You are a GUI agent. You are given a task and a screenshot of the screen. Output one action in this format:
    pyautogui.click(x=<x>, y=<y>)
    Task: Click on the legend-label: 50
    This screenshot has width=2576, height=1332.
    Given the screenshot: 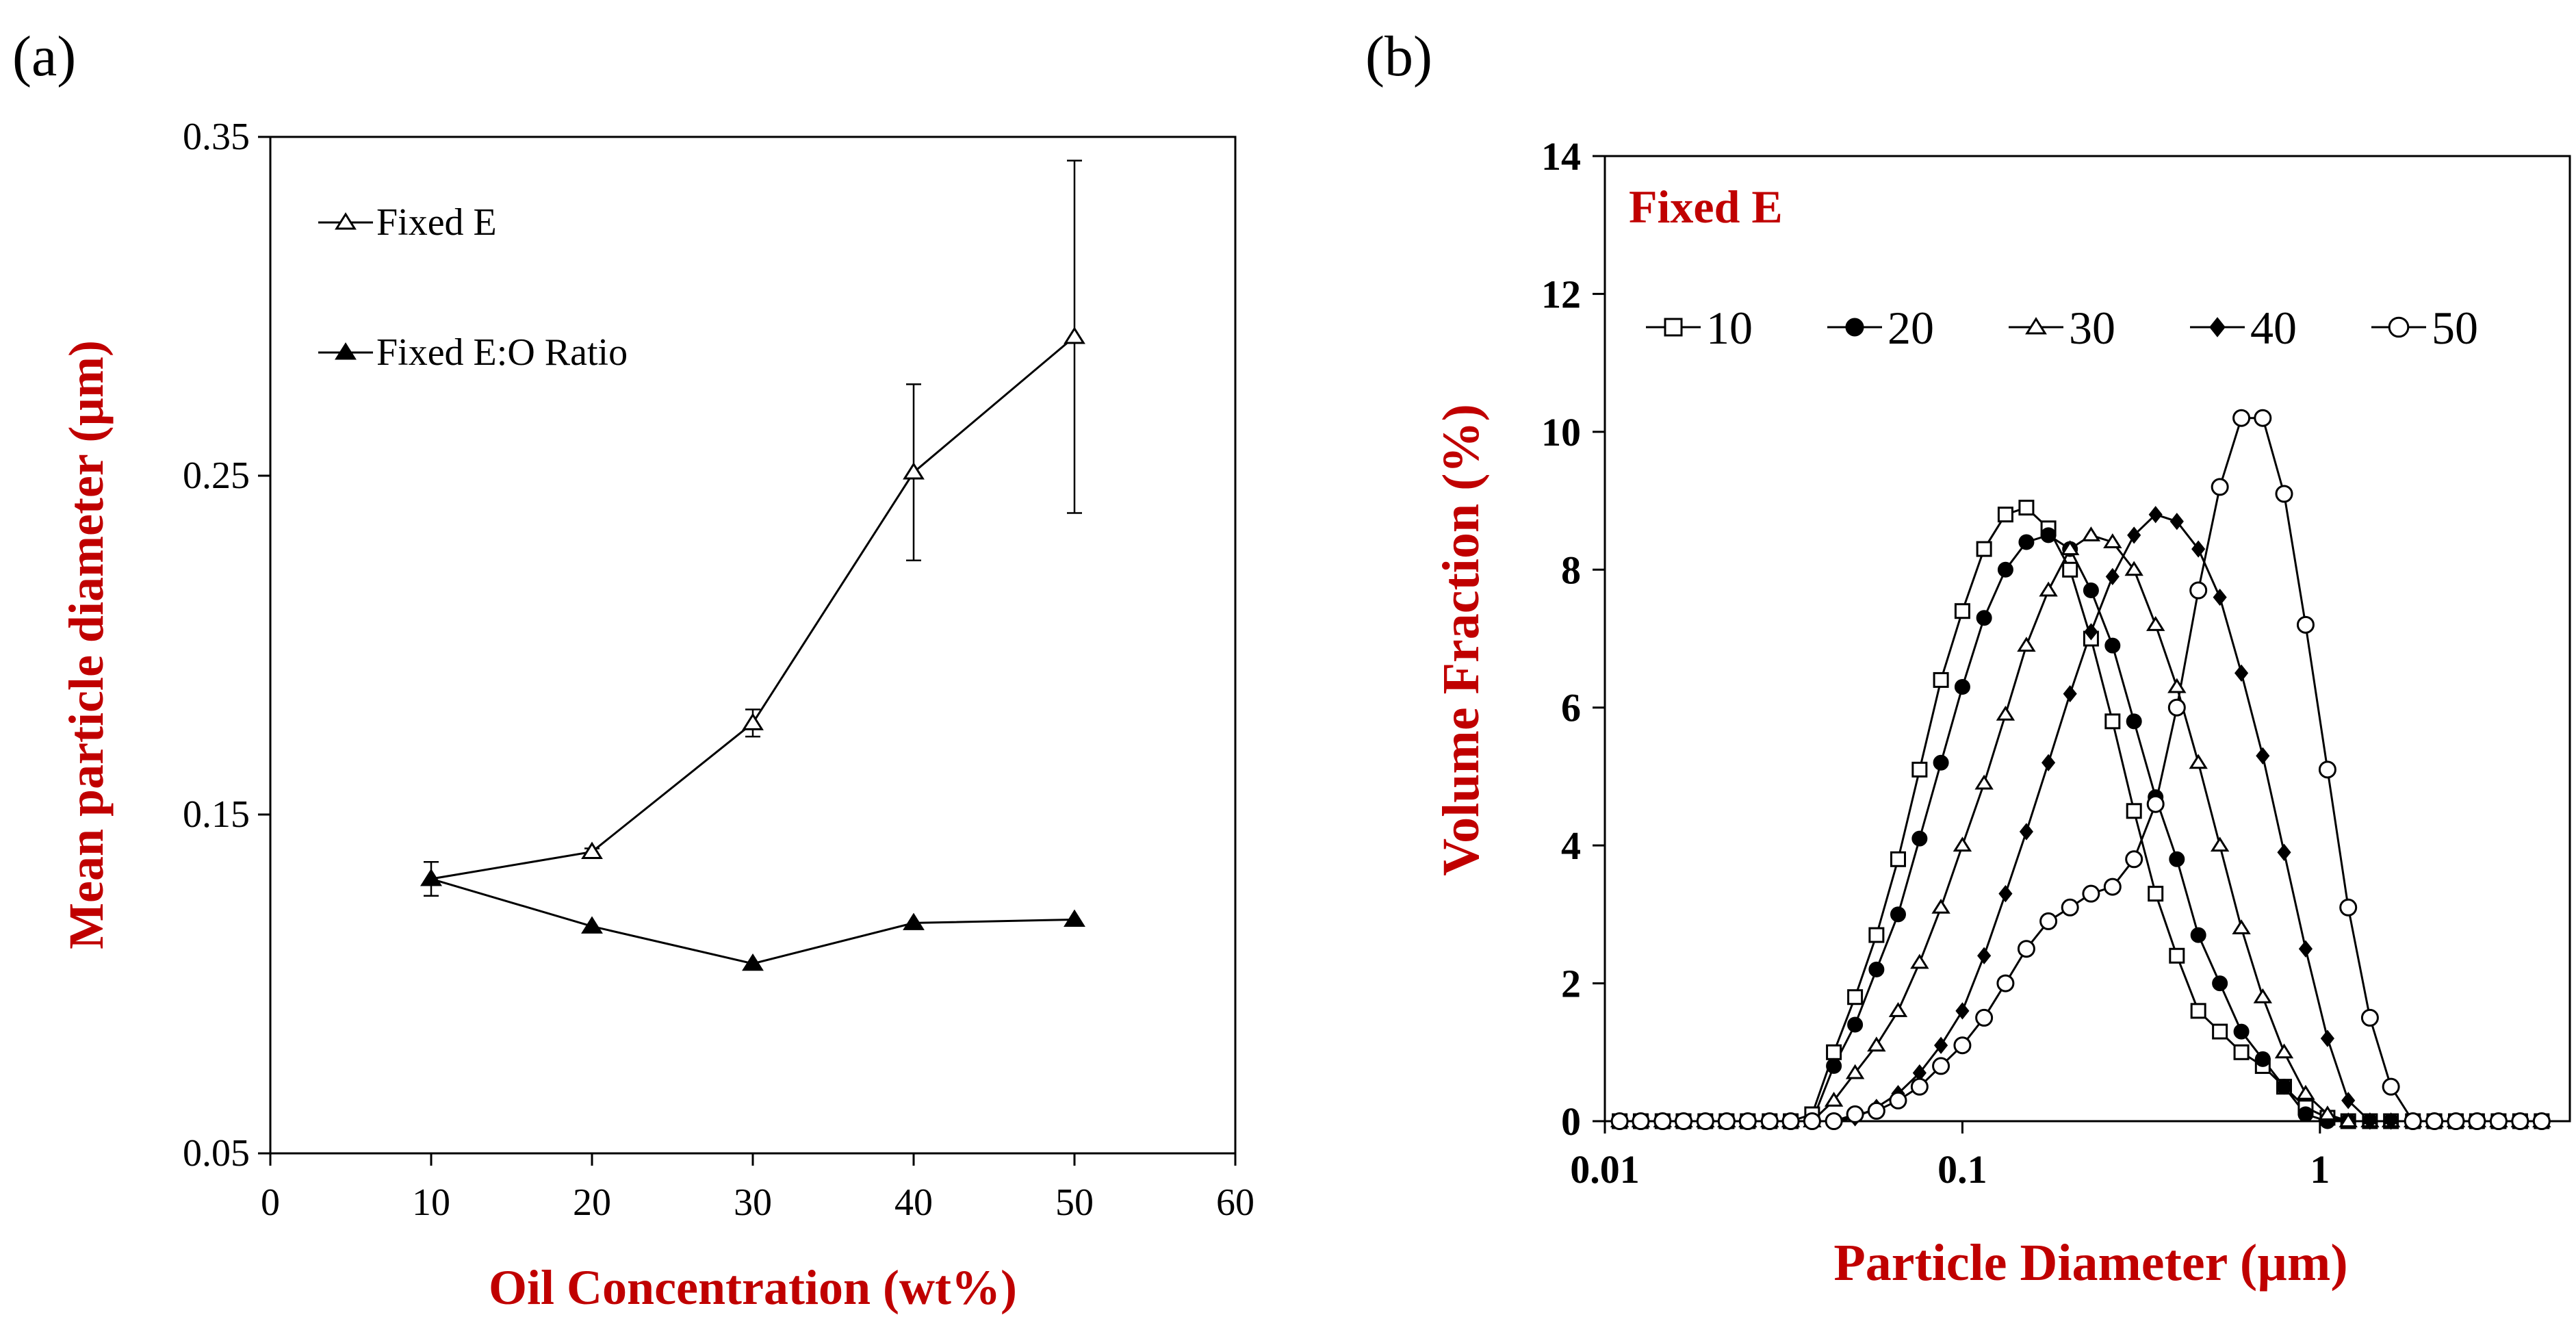 What is the action you would take?
    pyautogui.click(x=2455, y=328)
    